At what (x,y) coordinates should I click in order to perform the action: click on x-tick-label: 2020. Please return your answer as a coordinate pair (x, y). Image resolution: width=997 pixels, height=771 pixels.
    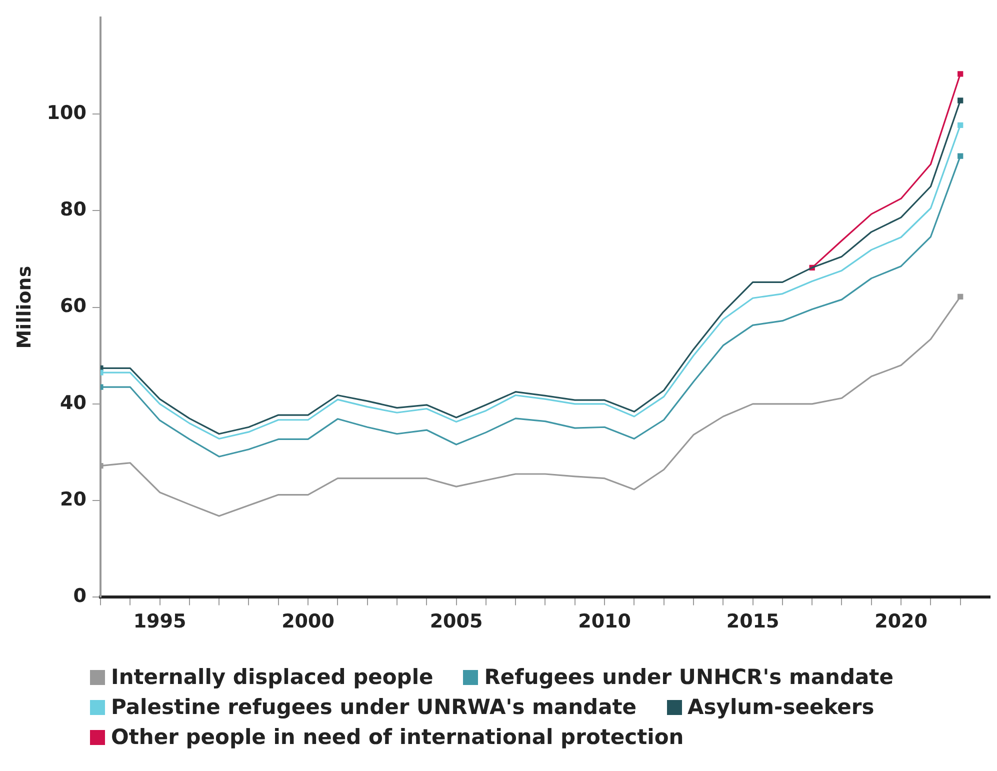
    Looking at the image, I should click on (901, 621).